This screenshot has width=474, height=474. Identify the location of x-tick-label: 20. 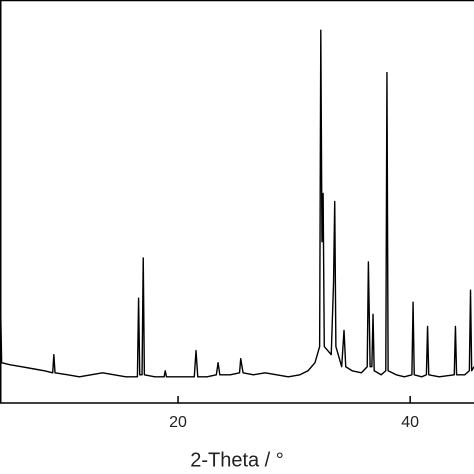
(178, 422).